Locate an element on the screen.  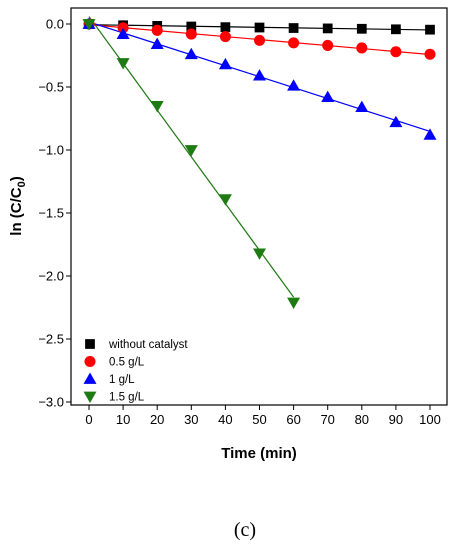
x-tick-label: 0 is located at coordinates (88, 419).